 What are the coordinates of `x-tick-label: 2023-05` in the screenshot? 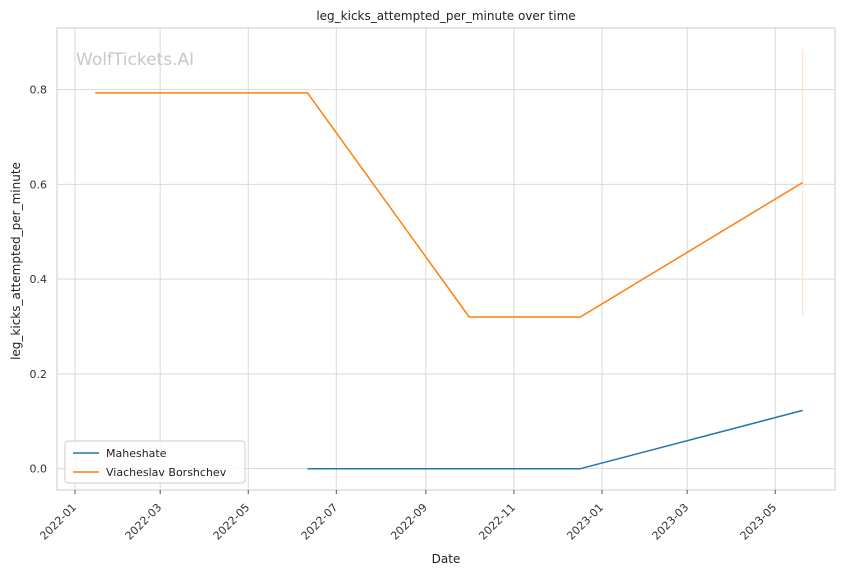 It's located at (759, 522).